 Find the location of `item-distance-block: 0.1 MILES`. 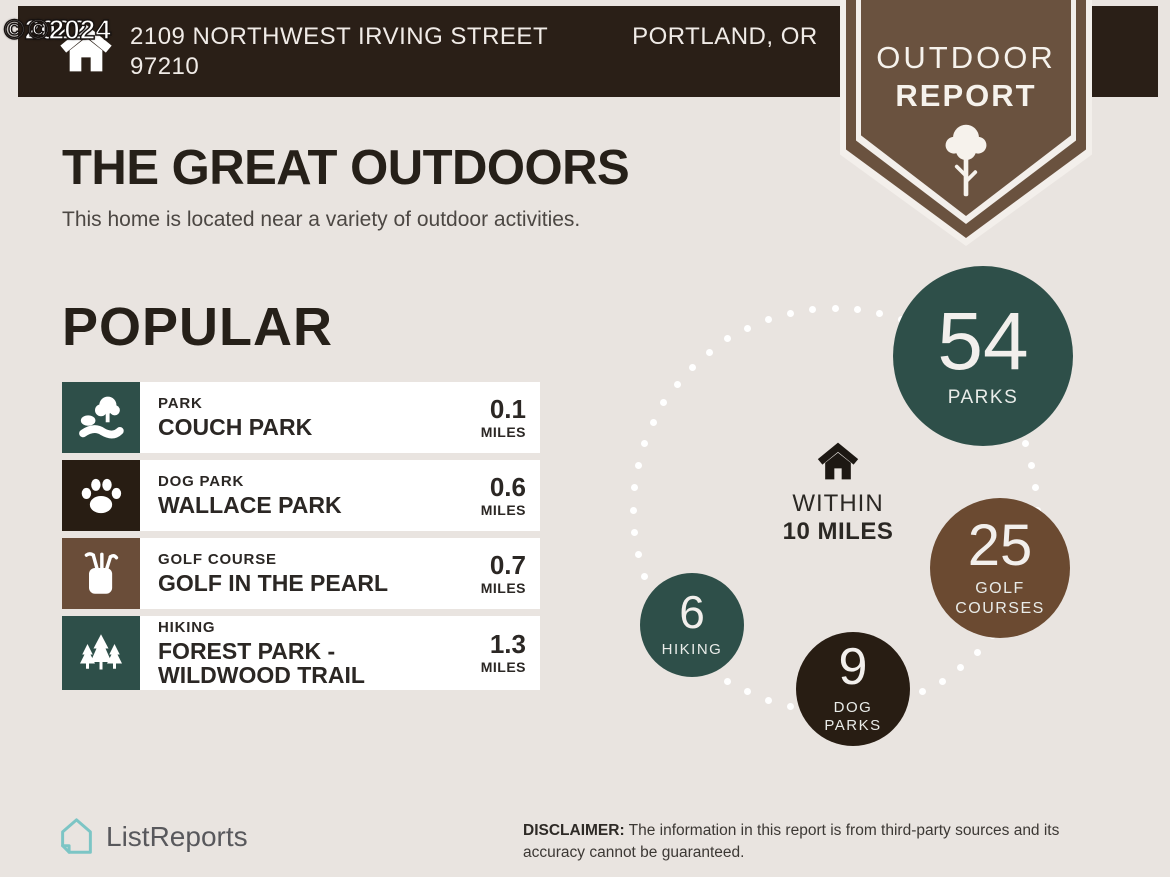

item-distance-block: 0.1 MILES is located at coordinates (487, 417).